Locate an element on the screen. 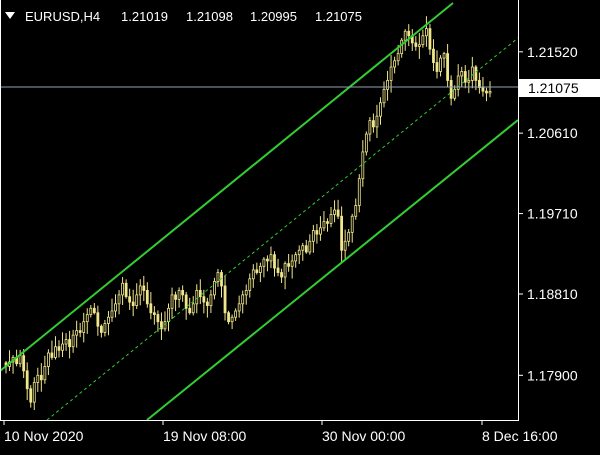 Image resolution: width=600 pixels, height=455 pixels. time-tick-label: 30 Nov 00:00 is located at coordinates (363, 436).